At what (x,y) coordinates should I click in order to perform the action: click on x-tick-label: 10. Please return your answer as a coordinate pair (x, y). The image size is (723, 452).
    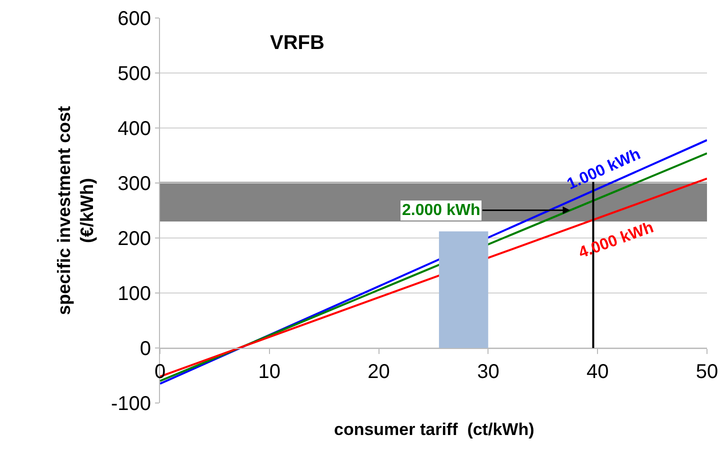
    Looking at the image, I should click on (269, 372).